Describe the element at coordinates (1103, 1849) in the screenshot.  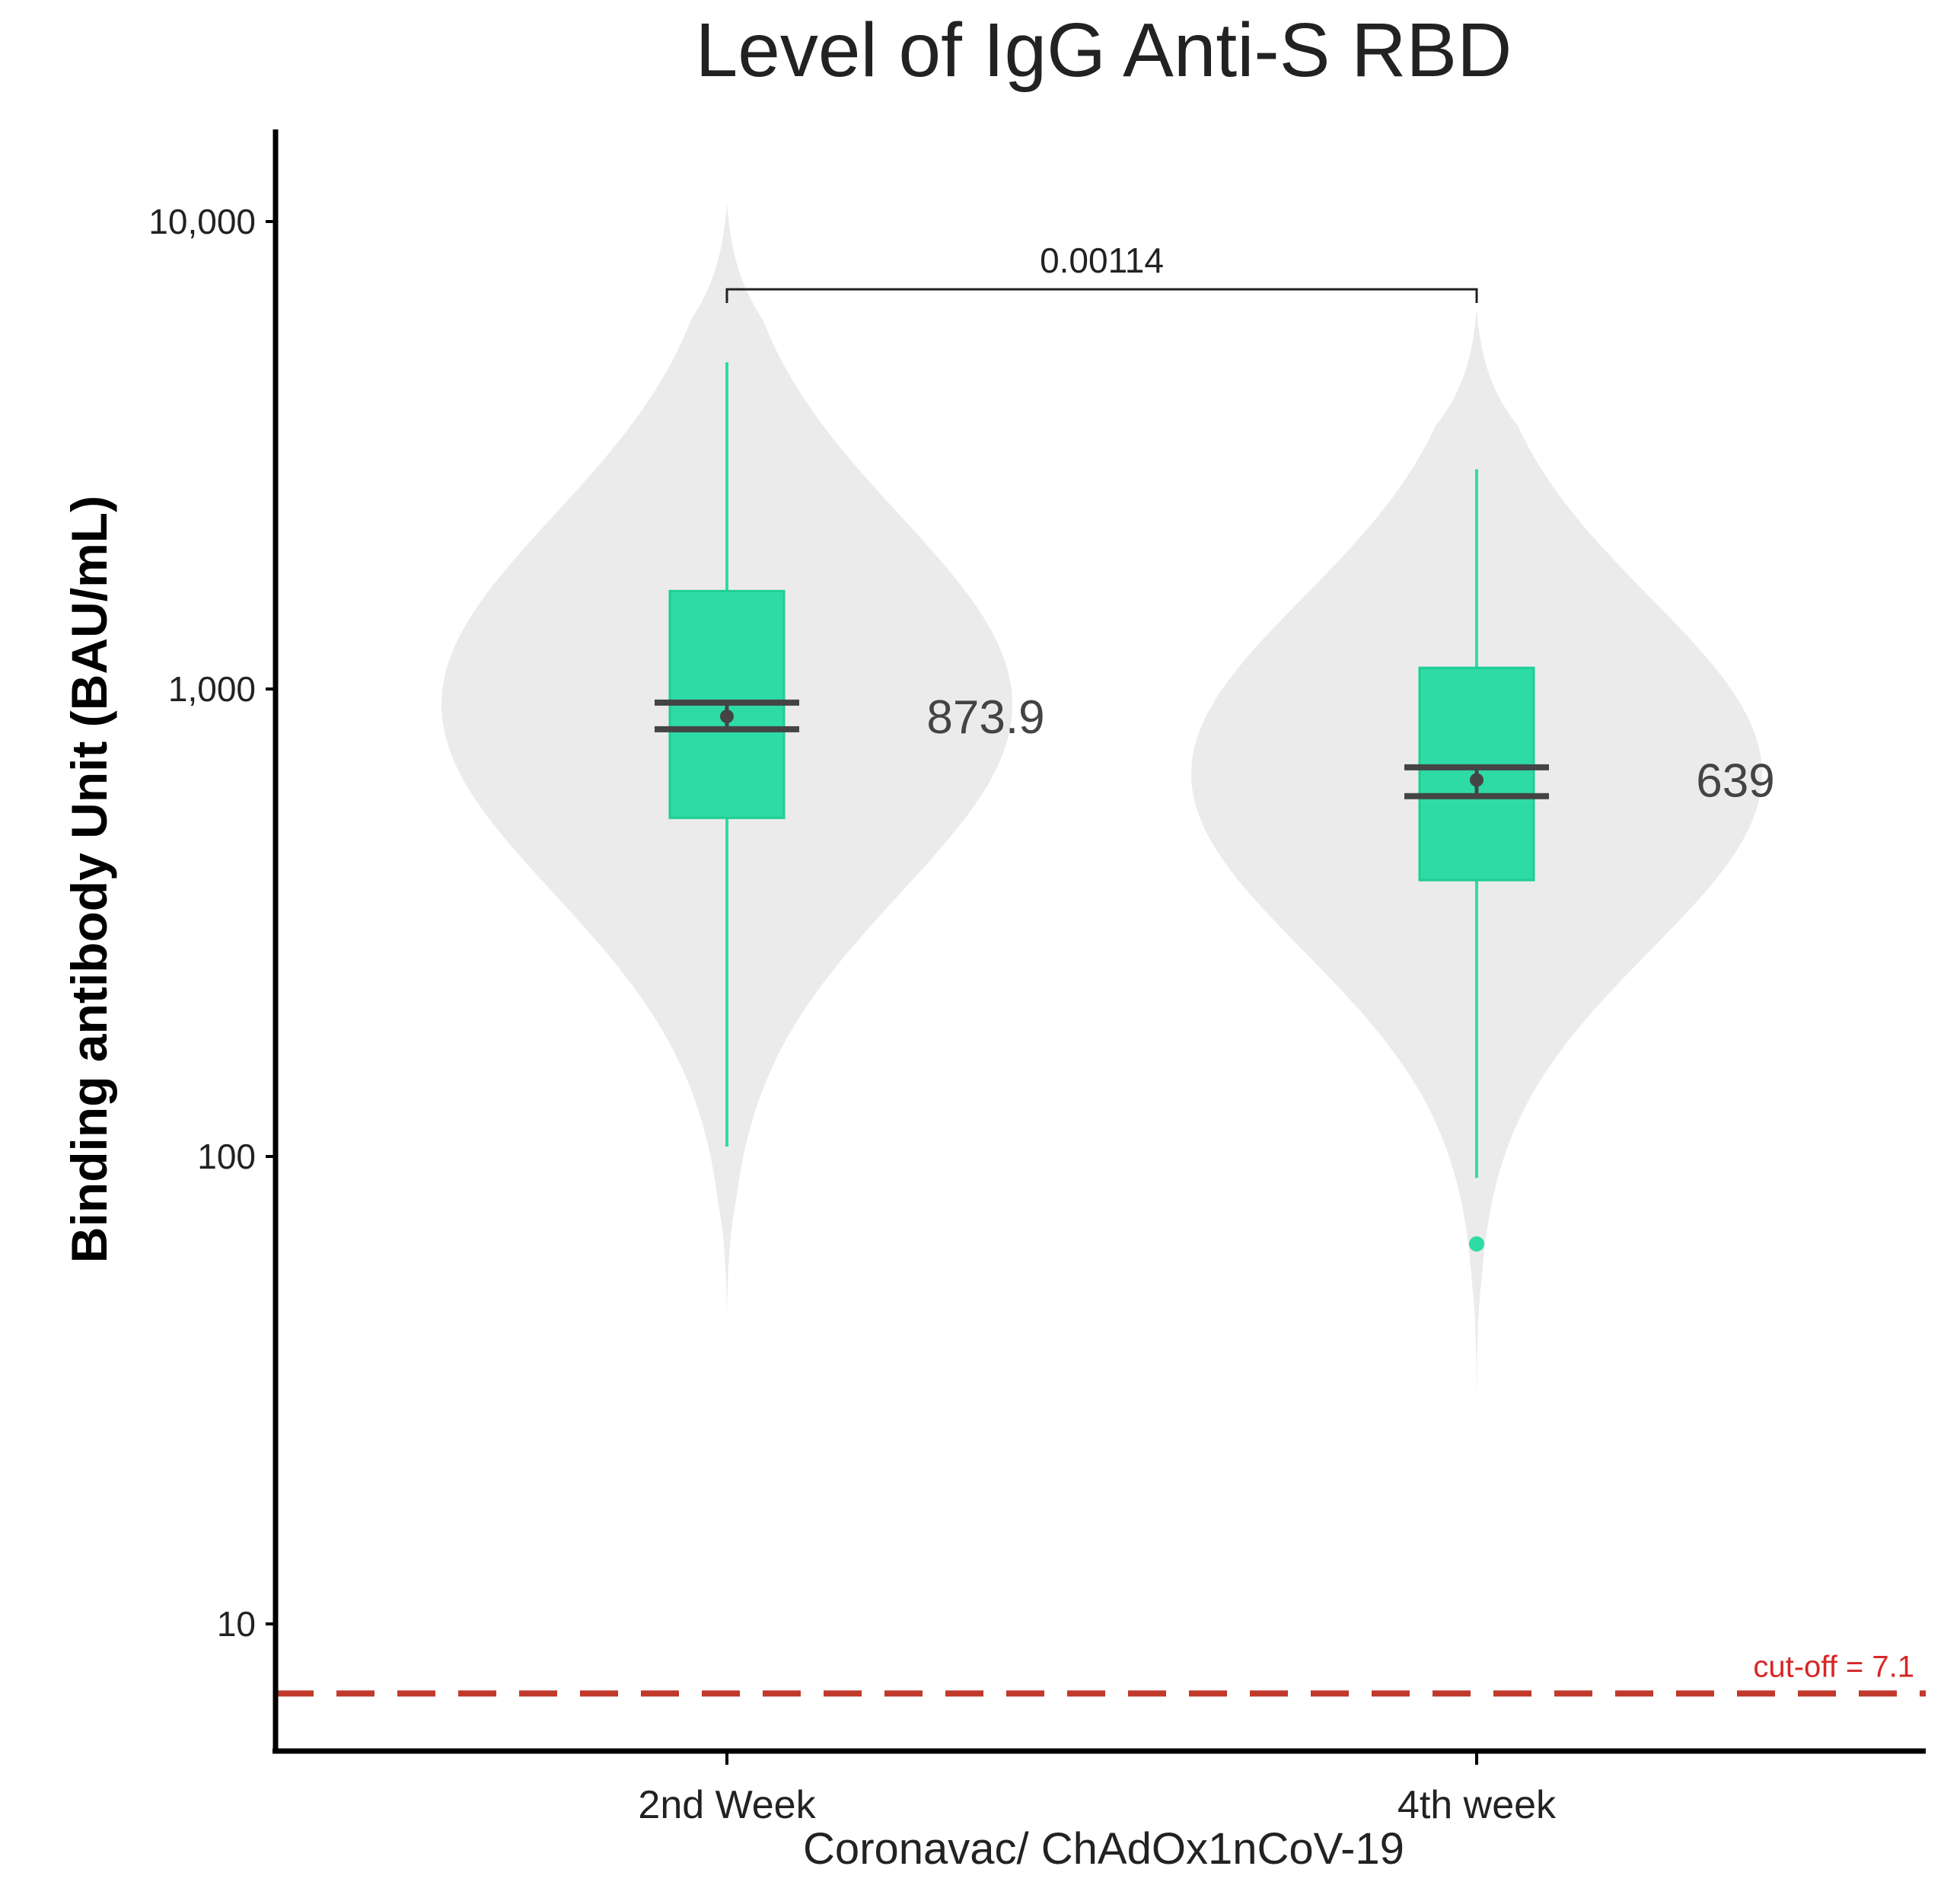
I see `x-axis-label: Coronavac/ ChAdOx1nCoV-19` at that location.